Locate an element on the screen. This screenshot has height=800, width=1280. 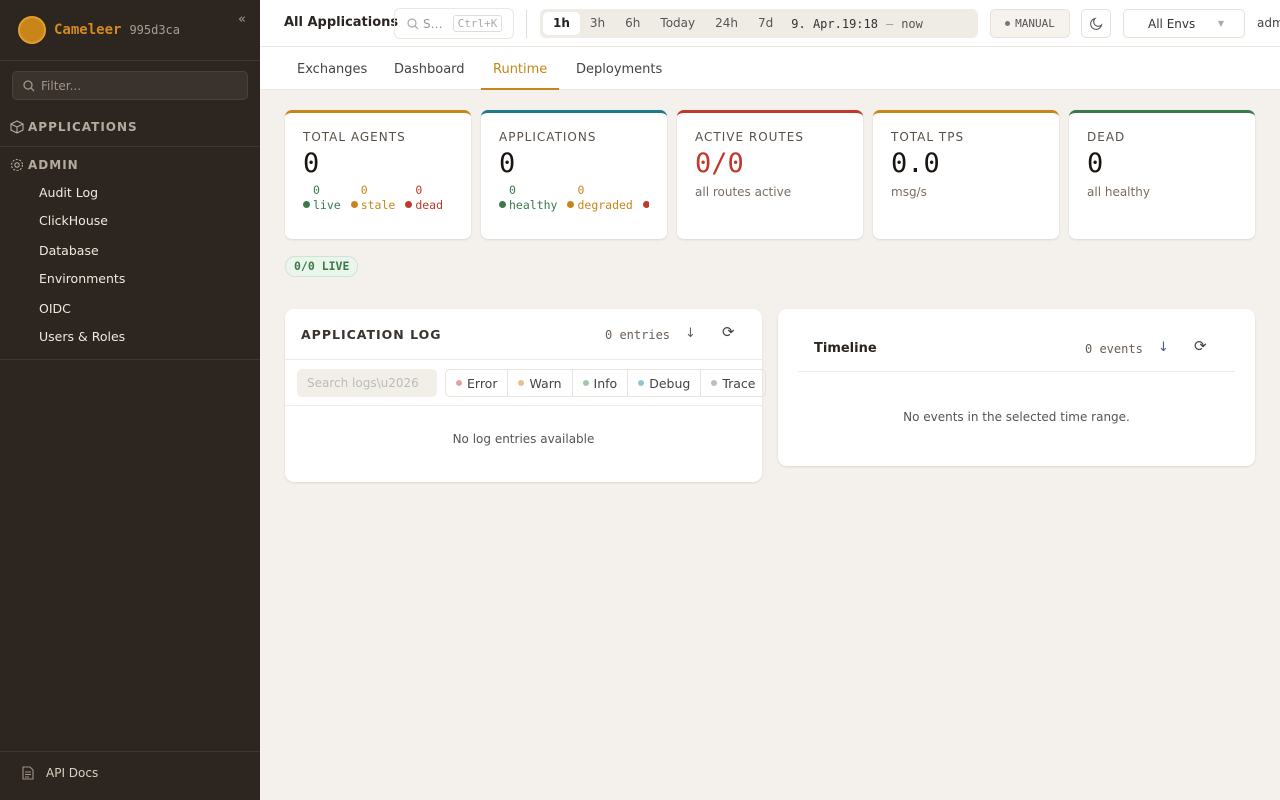
stat-stale: 0 stale is located at coordinates (373, 198).